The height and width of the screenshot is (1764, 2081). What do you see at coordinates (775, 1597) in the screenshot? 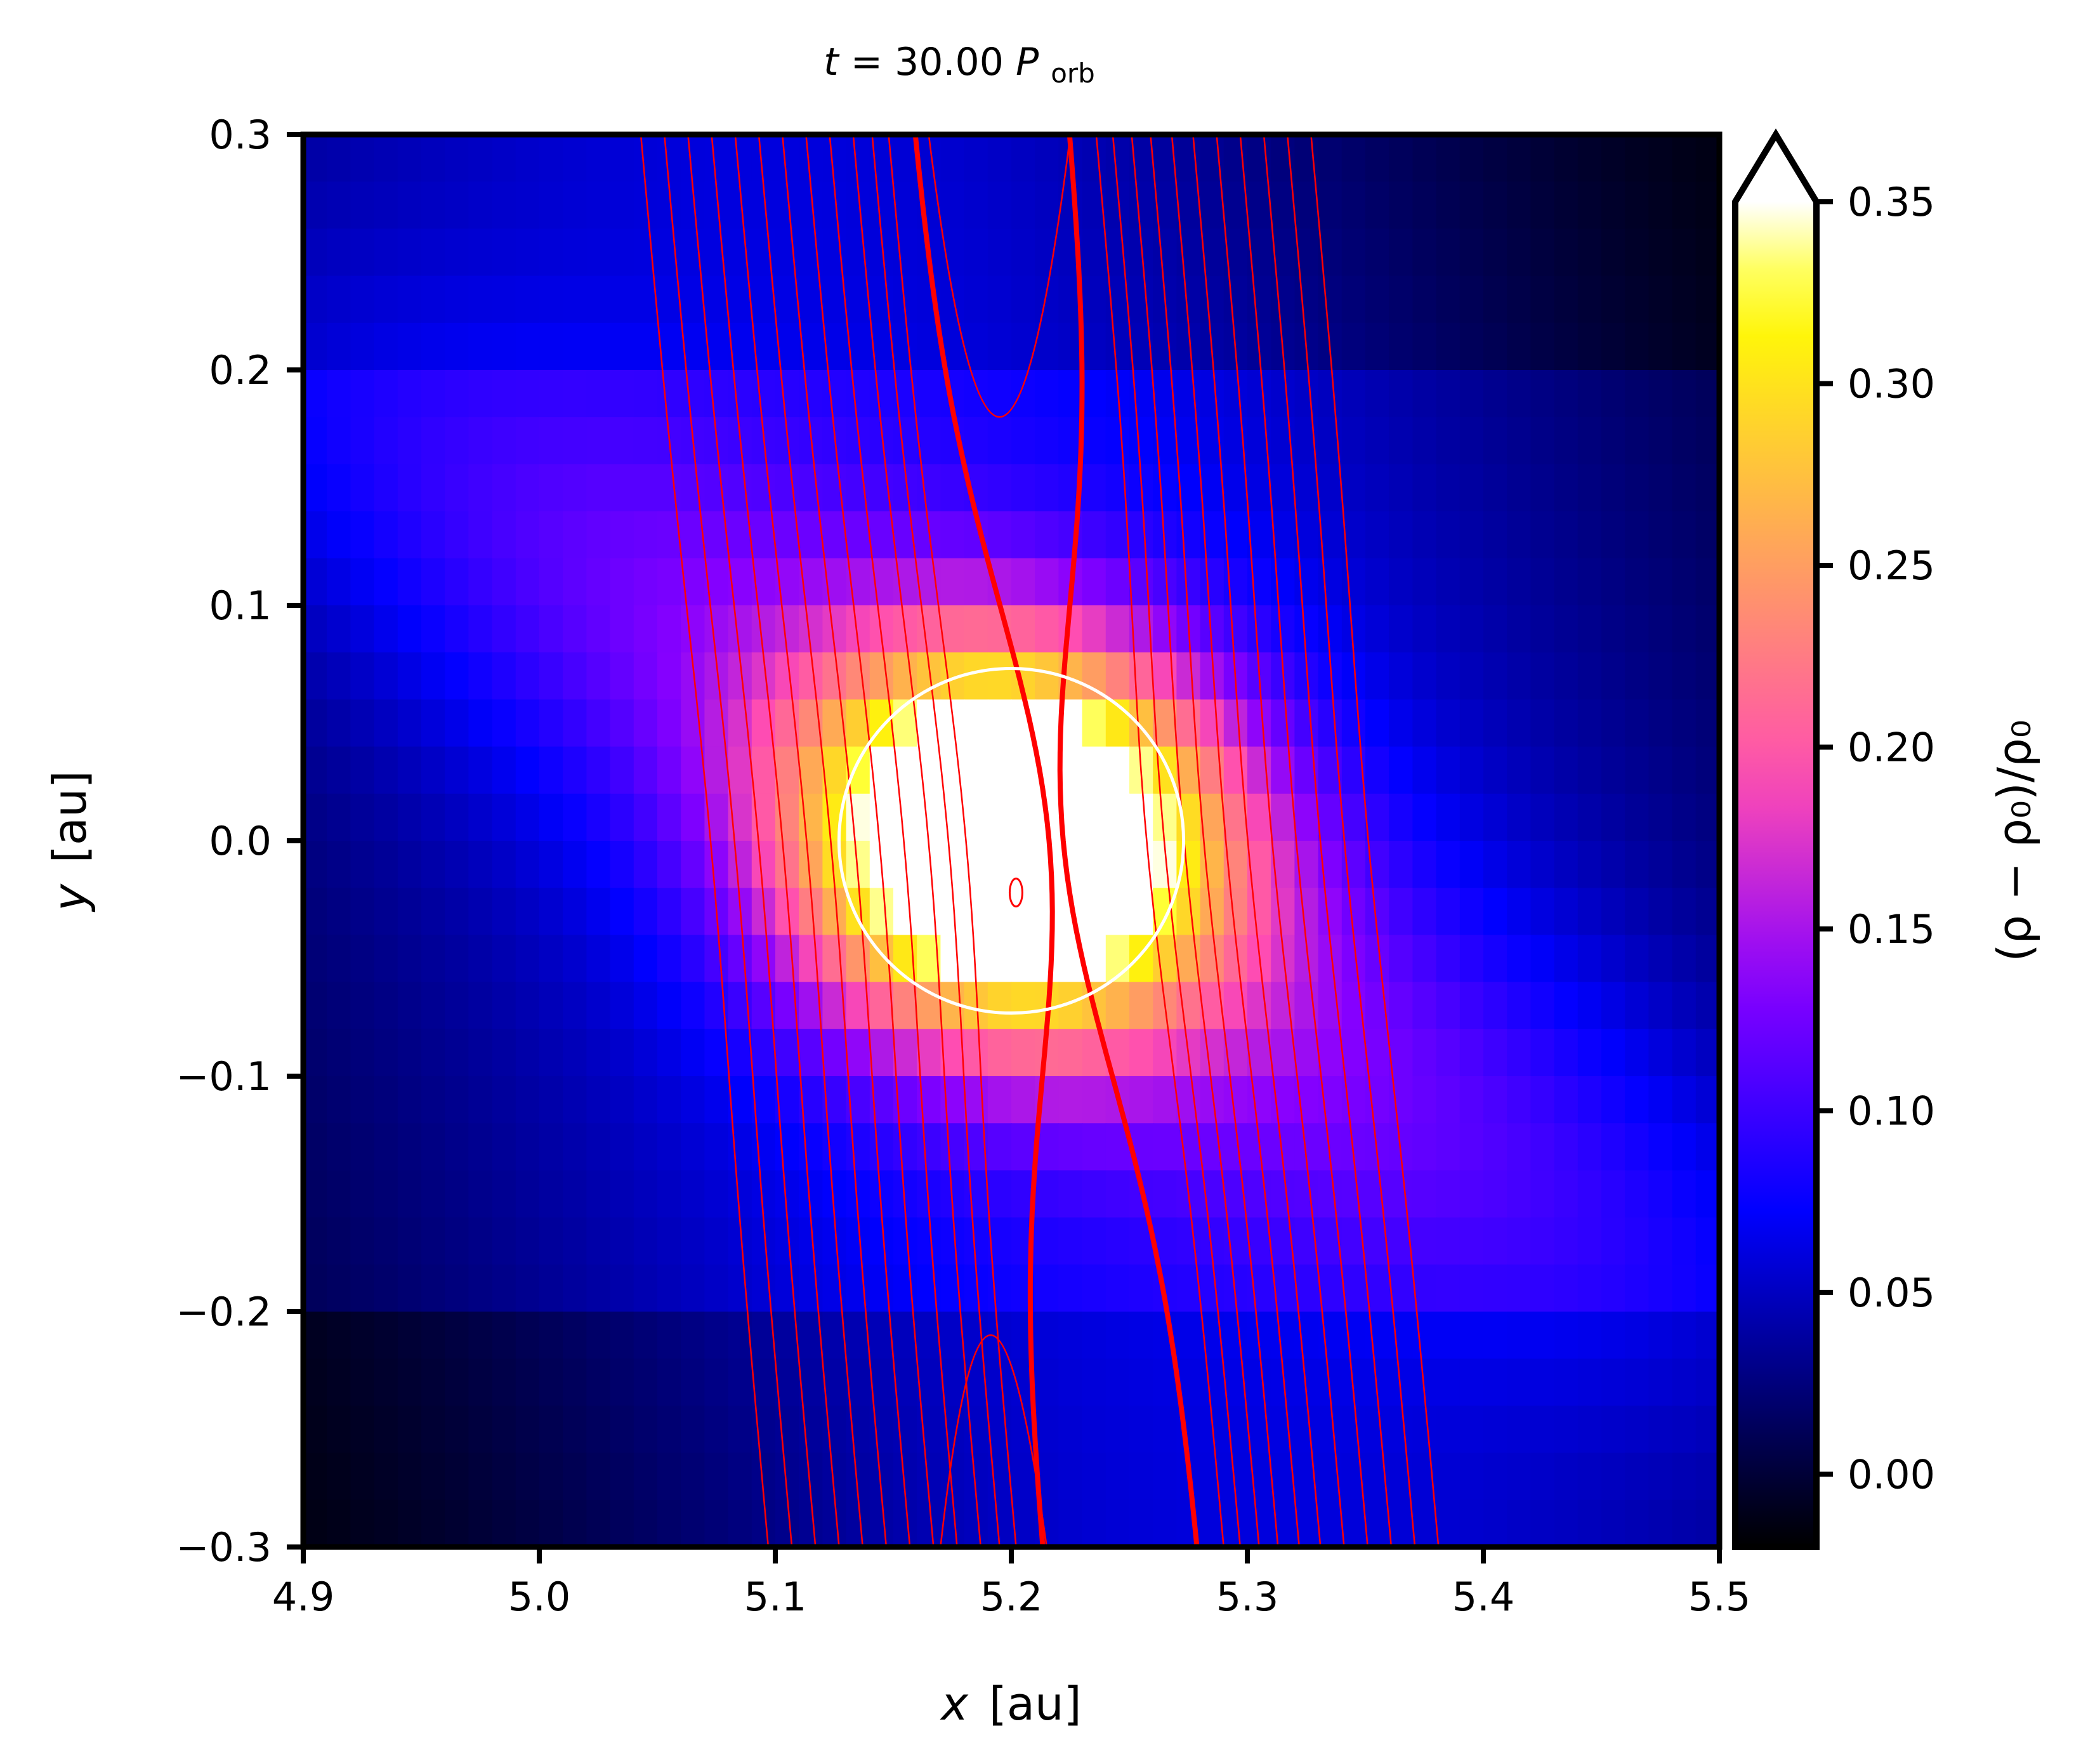
I see `x-tick-label: 5.1` at bounding box center [775, 1597].